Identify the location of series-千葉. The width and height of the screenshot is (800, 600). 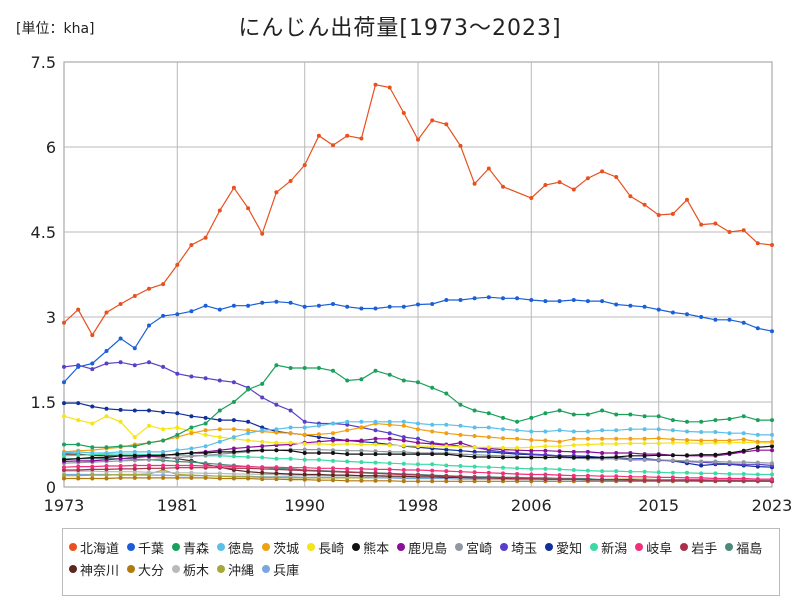
(418, 340).